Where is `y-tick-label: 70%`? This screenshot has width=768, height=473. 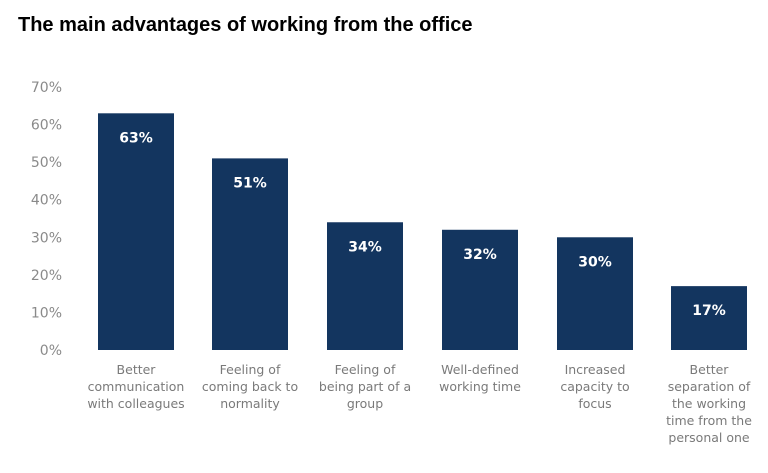 y-tick-label: 70% is located at coordinates (46, 88).